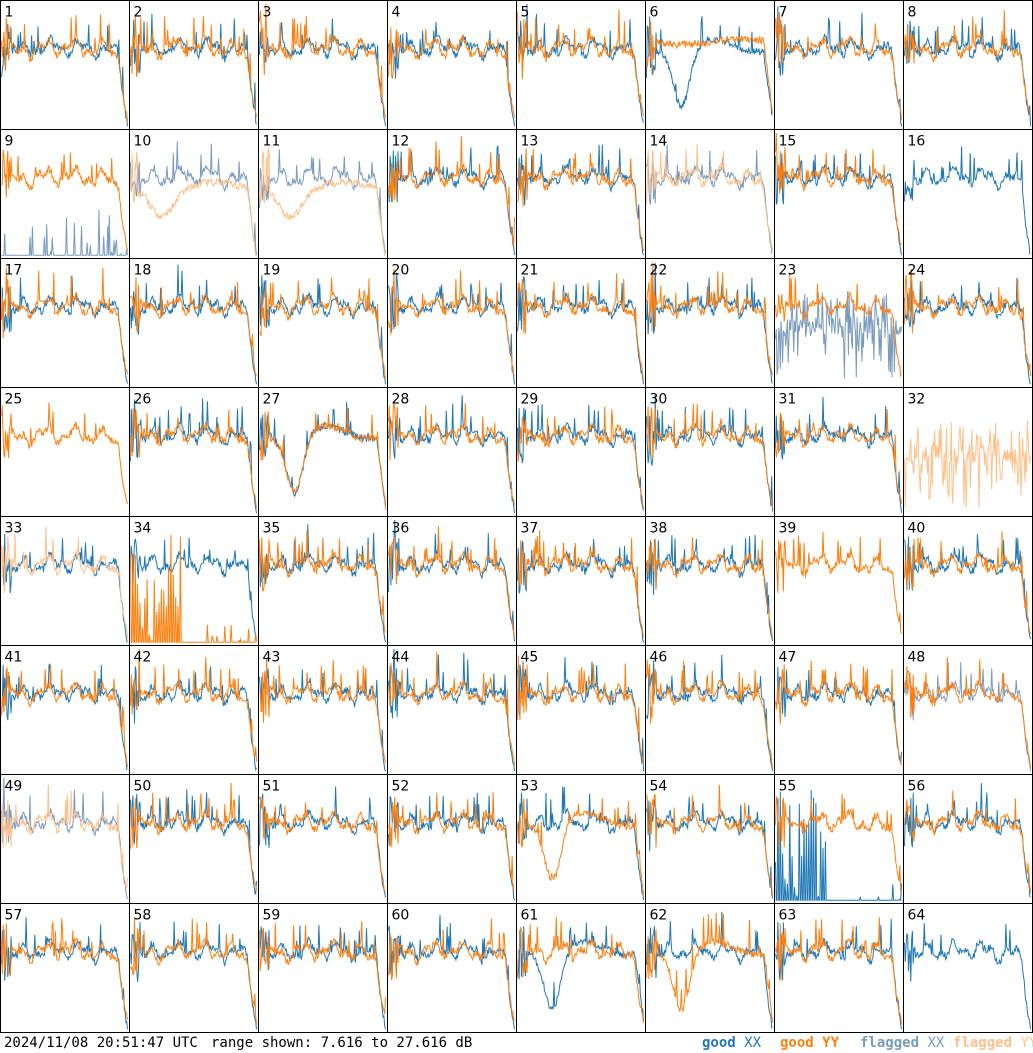 The width and height of the screenshot is (1033, 1053). What do you see at coordinates (194, 839) in the screenshot?
I see `panel-50: 50` at bounding box center [194, 839].